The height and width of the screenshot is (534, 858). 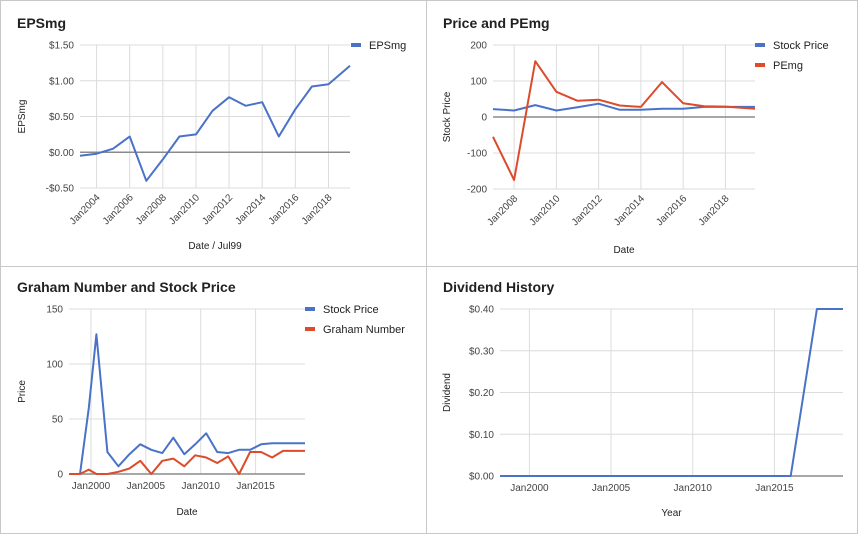 I want to click on chart-title: Dividend History, so click(x=498, y=287).